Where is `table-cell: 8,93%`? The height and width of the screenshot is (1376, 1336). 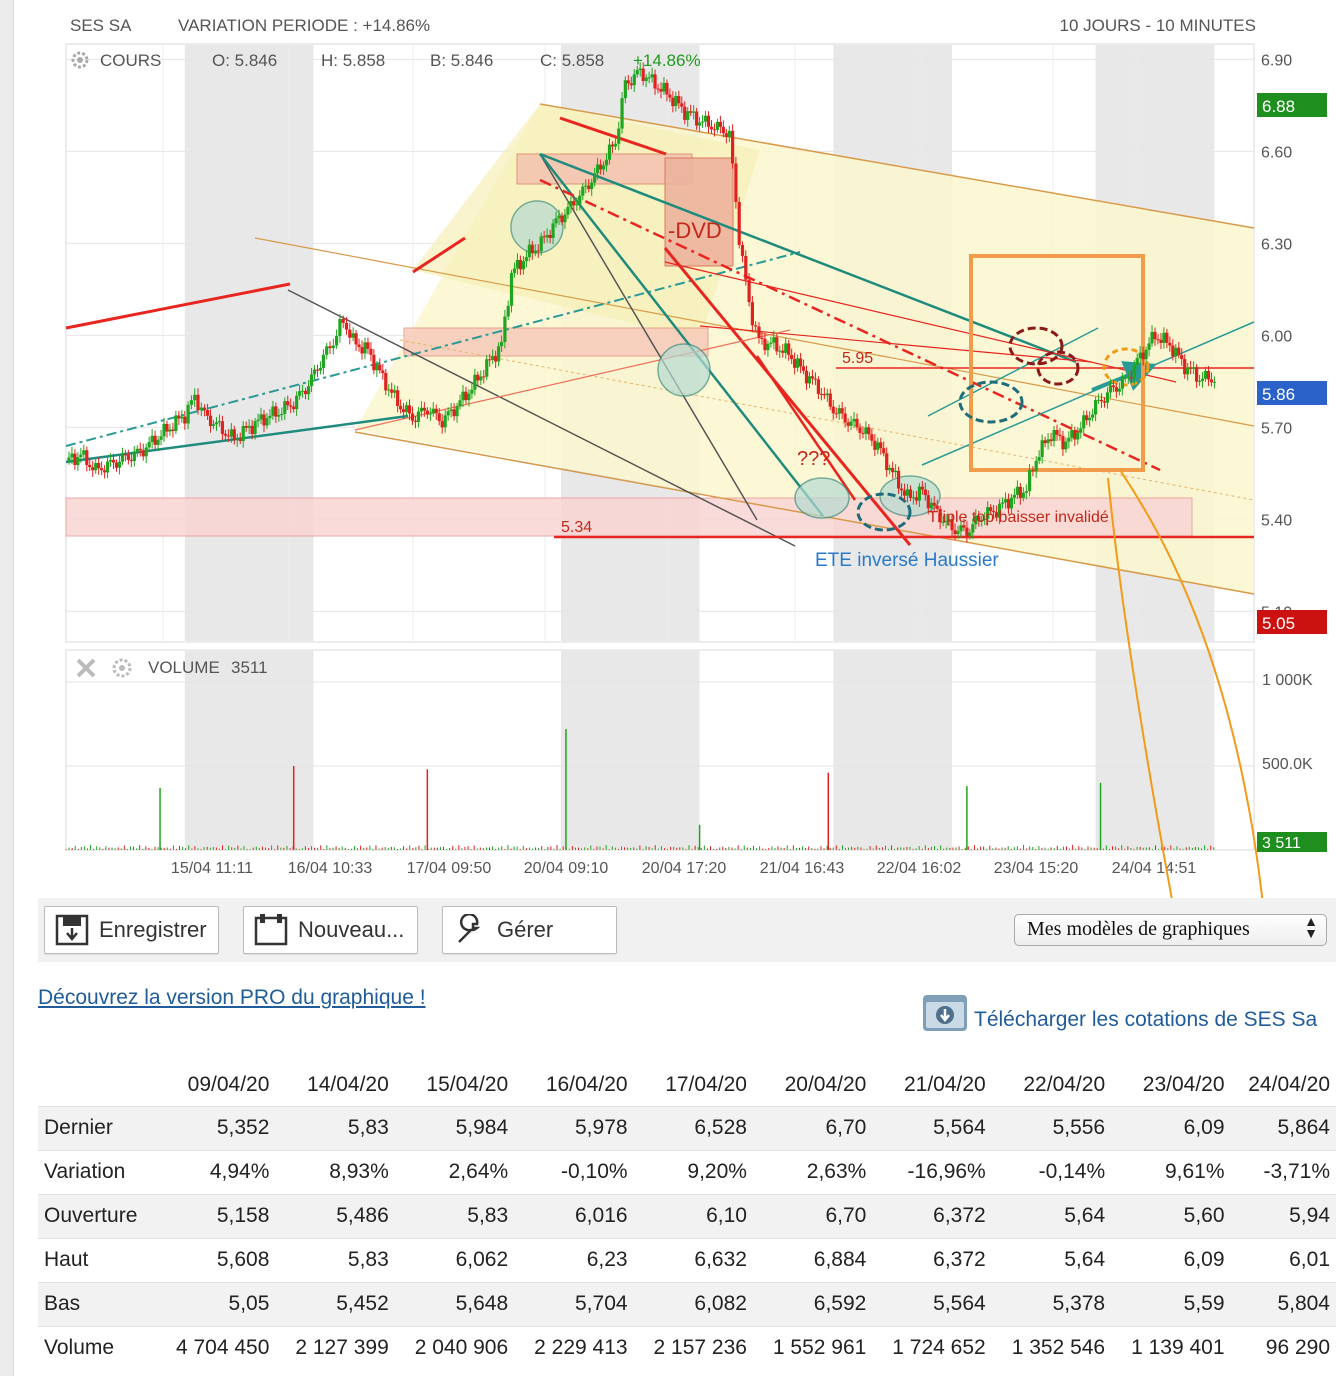
table-cell: 8,93% is located at coordinates (335, 1171).